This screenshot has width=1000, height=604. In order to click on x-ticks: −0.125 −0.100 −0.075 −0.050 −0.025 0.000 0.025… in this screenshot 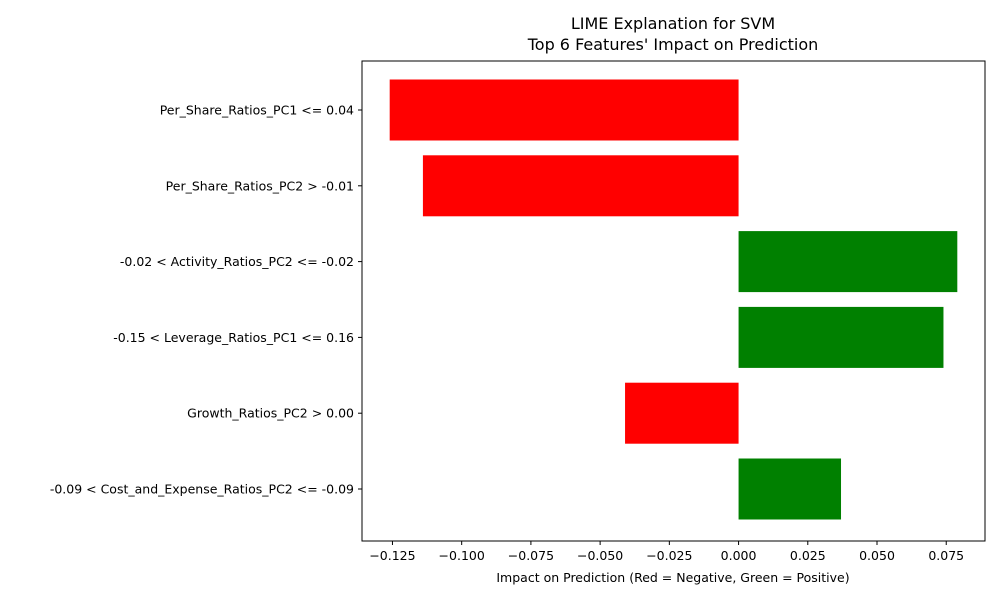, I will do `click(666, 552)`.